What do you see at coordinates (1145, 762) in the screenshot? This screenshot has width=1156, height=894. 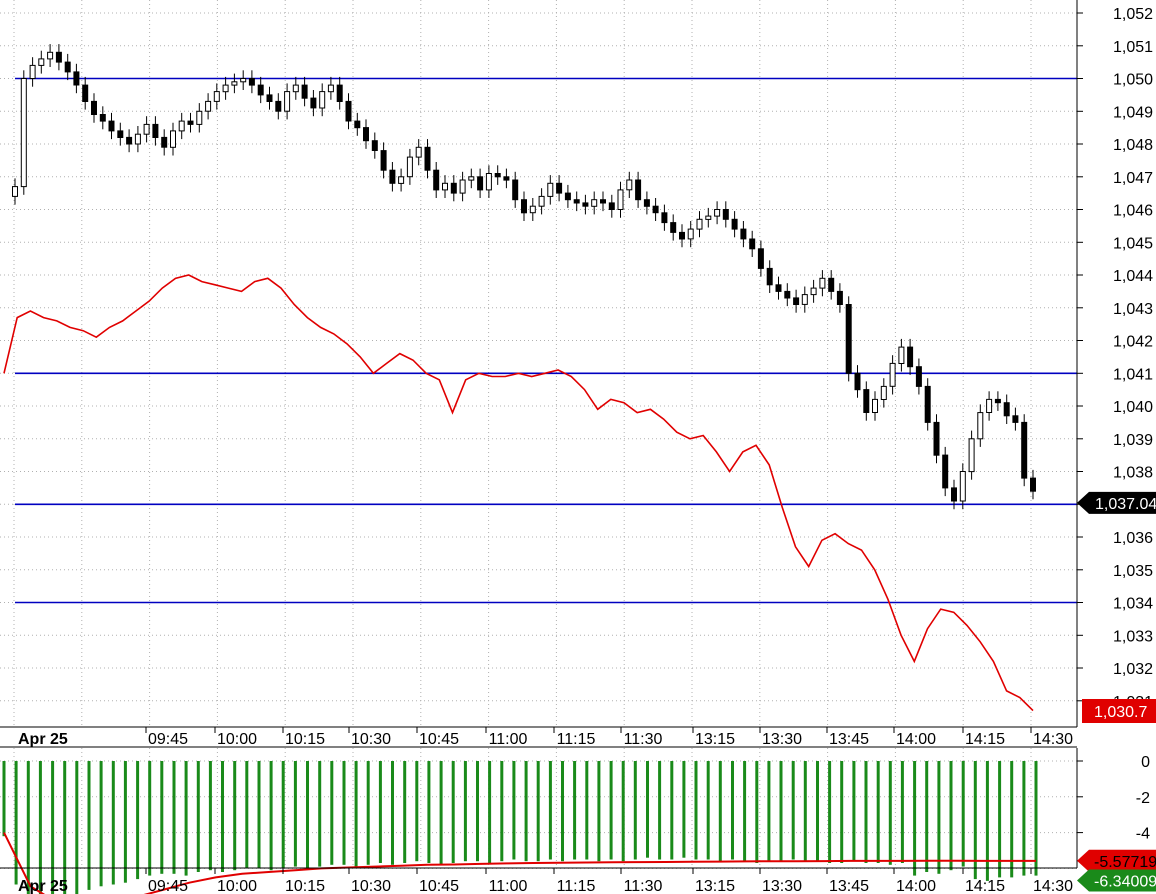 I see `indicator-tick-label: 0` at bounding box center [1145, 762].